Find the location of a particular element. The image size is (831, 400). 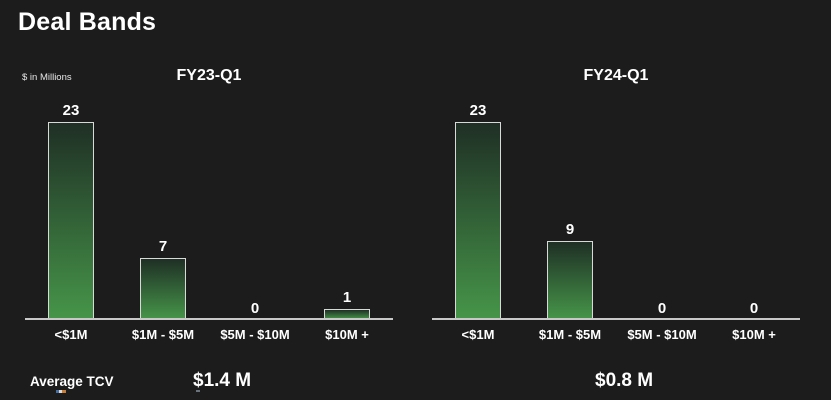

category-axis-fy23-q1: <$1M $1M - $5M $5M - $10M $10M + is located at coordinates (209, 334).